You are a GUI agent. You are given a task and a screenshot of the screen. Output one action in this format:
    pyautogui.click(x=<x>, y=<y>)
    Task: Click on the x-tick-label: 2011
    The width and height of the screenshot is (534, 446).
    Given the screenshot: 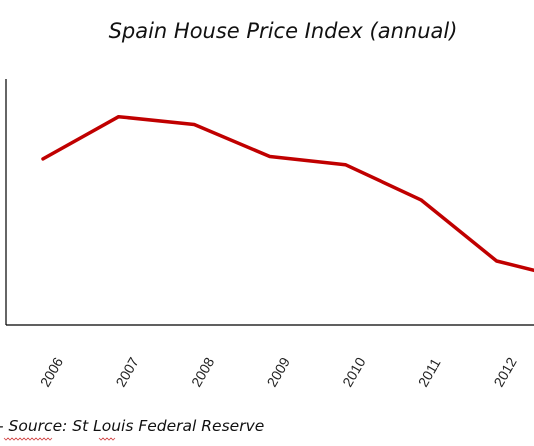 What is the action you would take?
    pyautogui.click(x=429, y=372)
    